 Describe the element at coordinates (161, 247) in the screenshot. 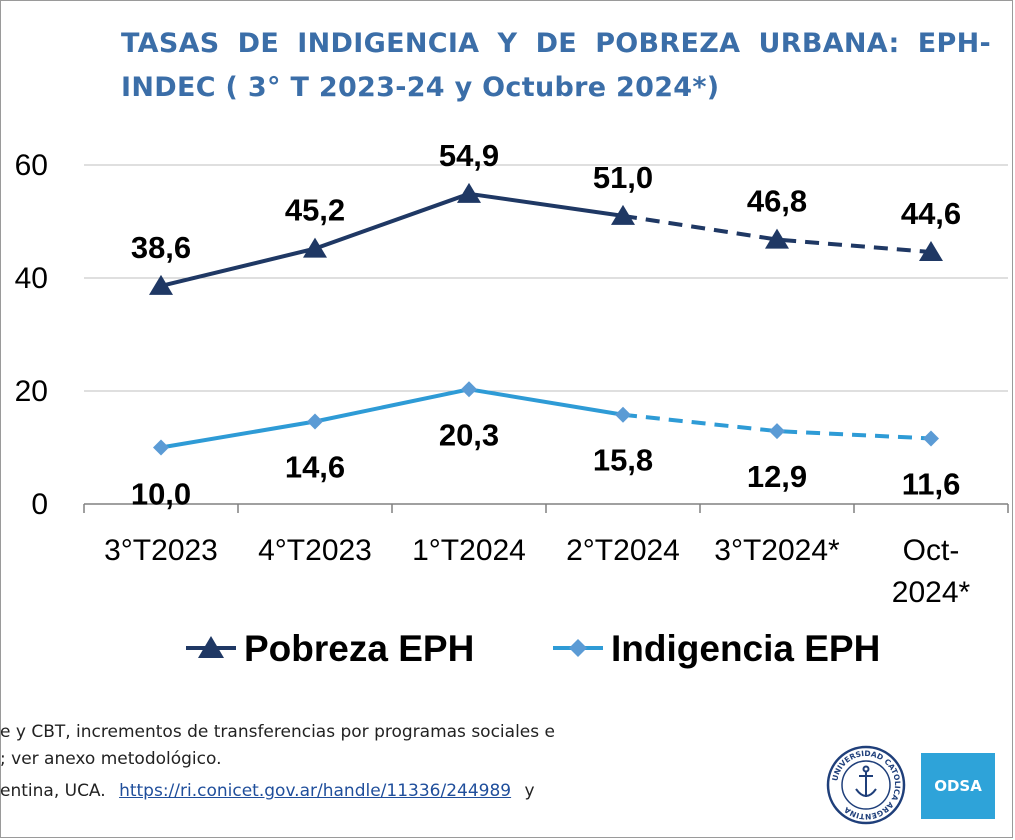

I see `pobreza-eph-data-label: 38,6` at that location.